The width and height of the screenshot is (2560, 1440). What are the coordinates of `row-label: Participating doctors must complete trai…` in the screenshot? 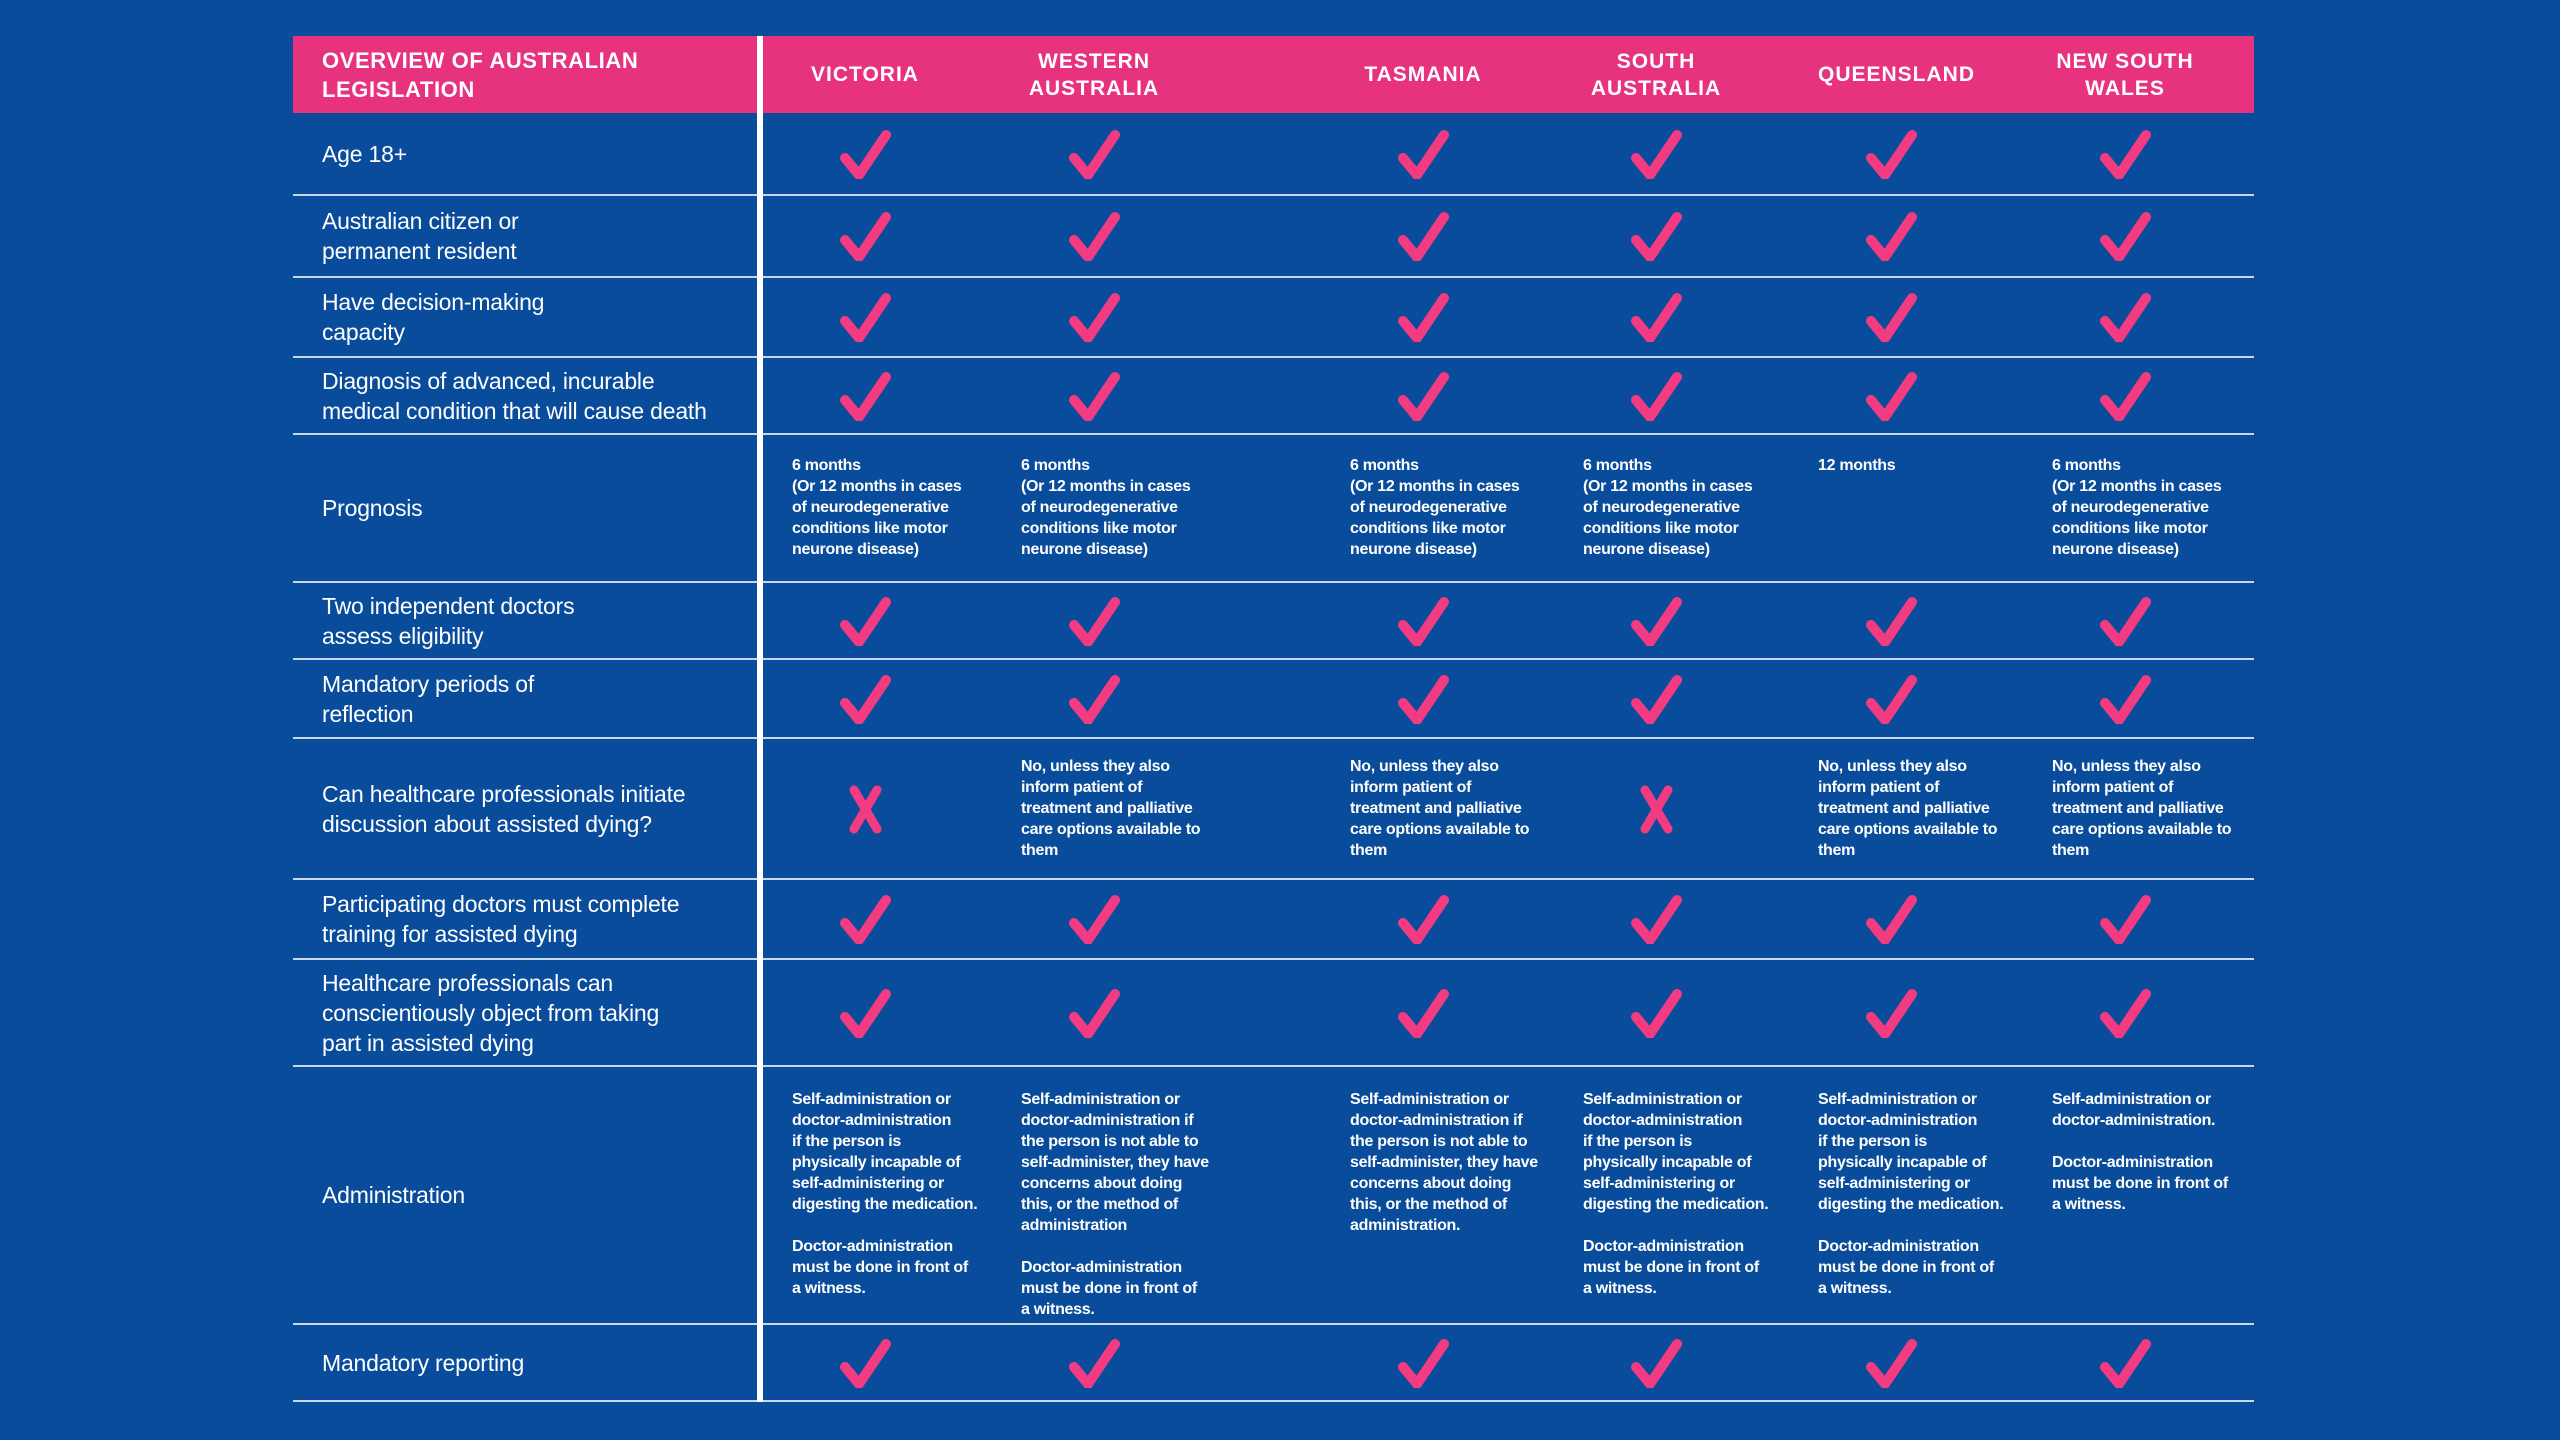 It's located at (501, 919).